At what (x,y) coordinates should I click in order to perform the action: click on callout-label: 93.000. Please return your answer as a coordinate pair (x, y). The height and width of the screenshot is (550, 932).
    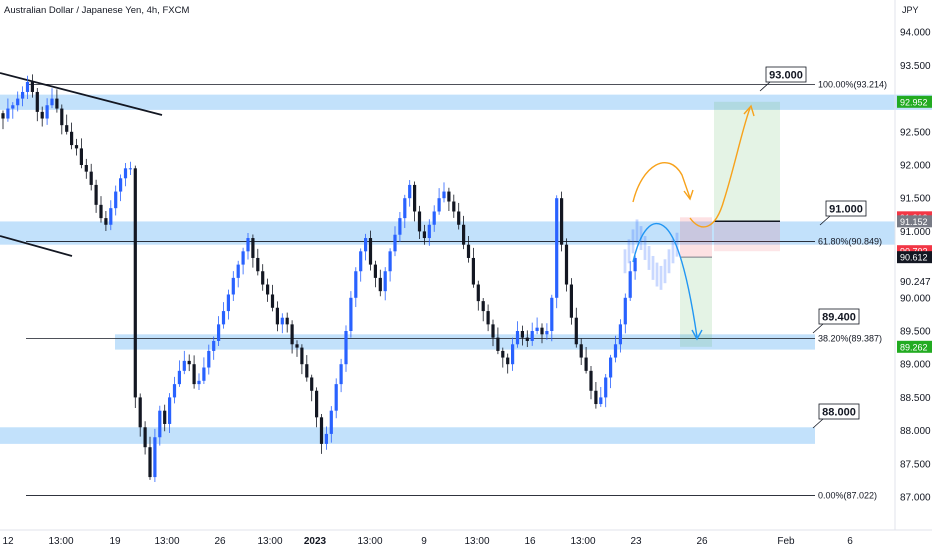
    Looking at the image, I should click on (783, 79).